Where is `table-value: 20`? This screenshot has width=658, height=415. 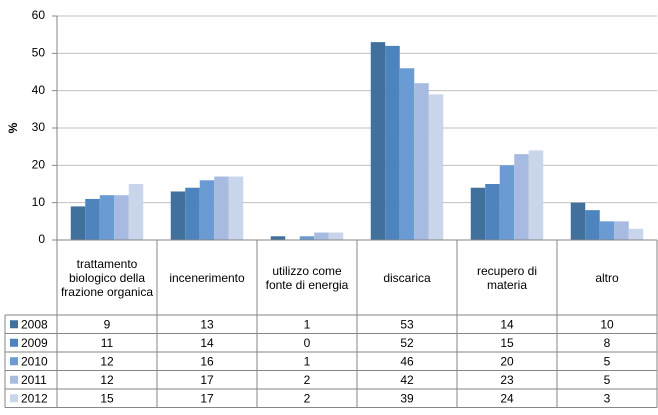 table-value: 20 is located at coordinates (507, 361).